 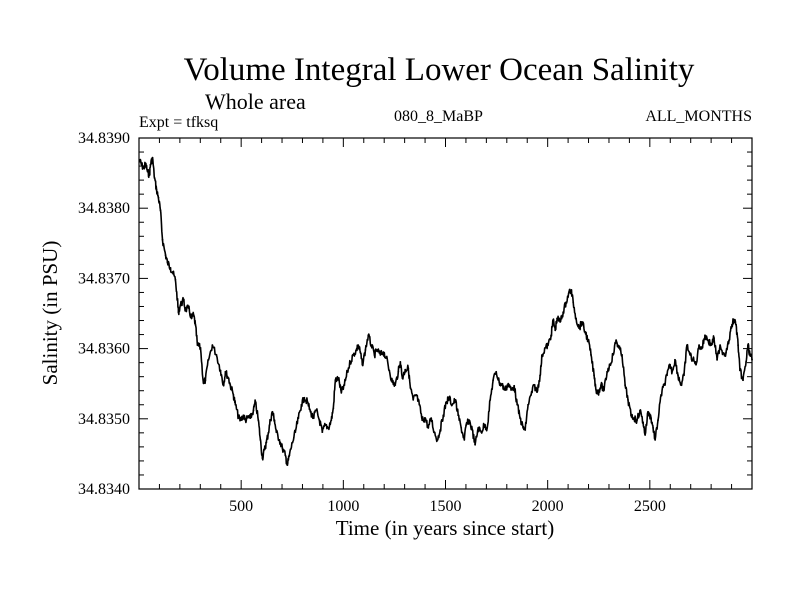 I want to click on experiment-annotation: Expt = tfksq, so click(x=179, y=122).